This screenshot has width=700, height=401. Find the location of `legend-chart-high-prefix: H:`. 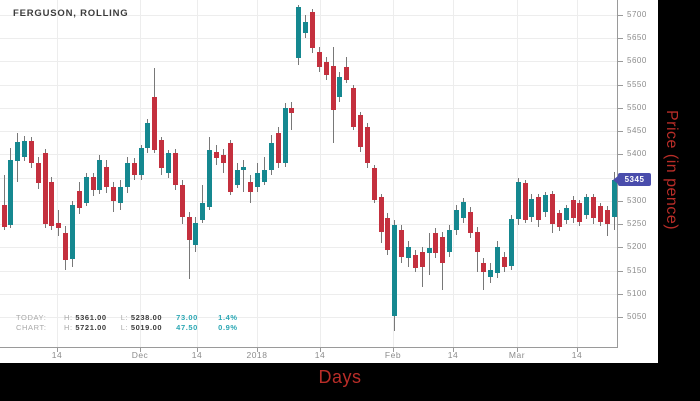

legend-chart-high-prefix: H: is located at coordinates (68, 327).